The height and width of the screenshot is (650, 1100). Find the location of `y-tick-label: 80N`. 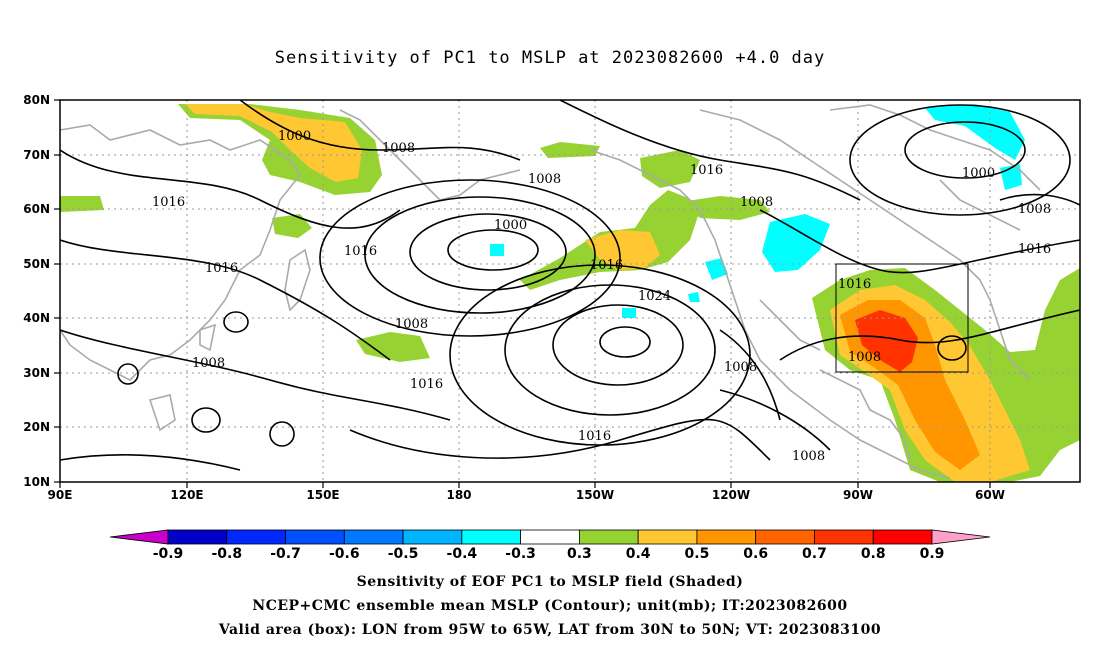

y-tick-label: 80N is located at coordinates (36, 100).